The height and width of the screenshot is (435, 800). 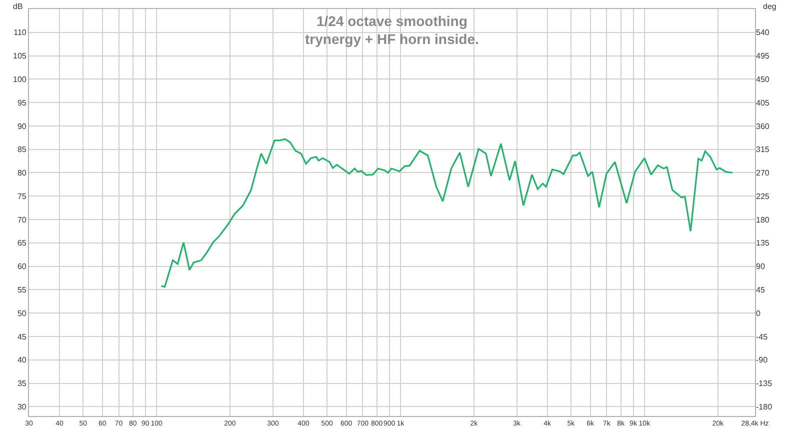 I want to click on y2-tick-label: 180, so click(x=763, y=219).